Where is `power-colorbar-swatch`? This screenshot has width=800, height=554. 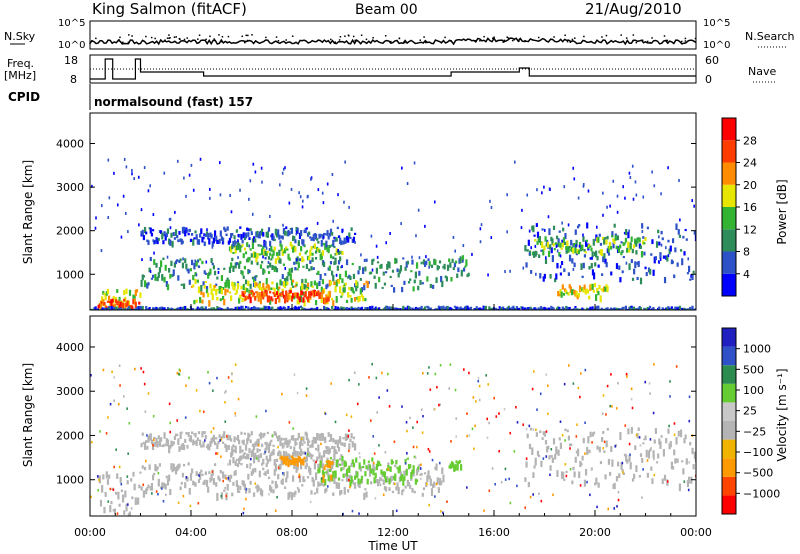 power-colorbar-swatch is located at coordinates (729, 284).